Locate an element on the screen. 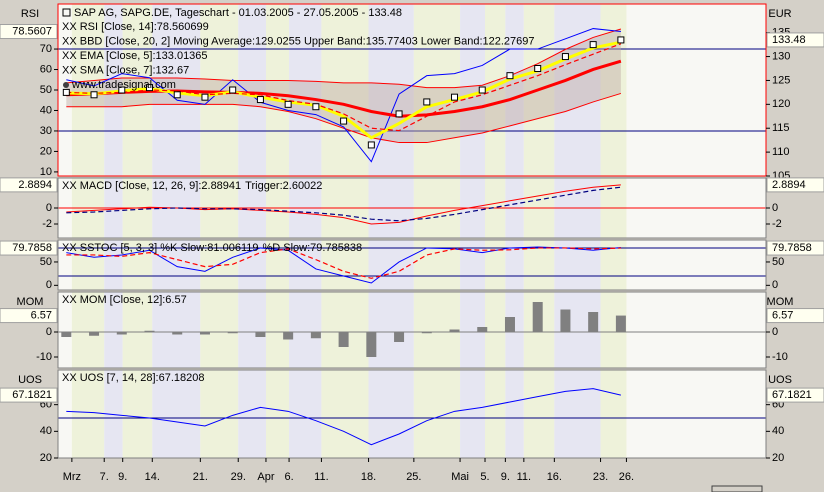 The height and width of the screenshot is (492, 824). current-value-label: 133.48 is located at coordinates (789, 40).